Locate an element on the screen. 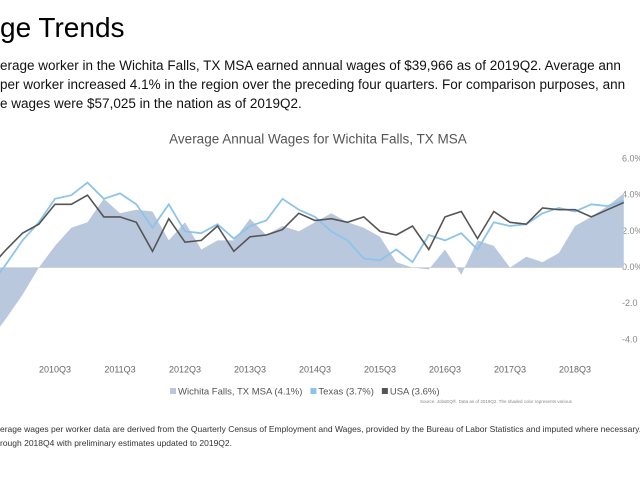 This screenshot has width=640, height=480. legend-label: Wichita Falls, TX MSA (4.1%) is located at coordinates (240, 392).